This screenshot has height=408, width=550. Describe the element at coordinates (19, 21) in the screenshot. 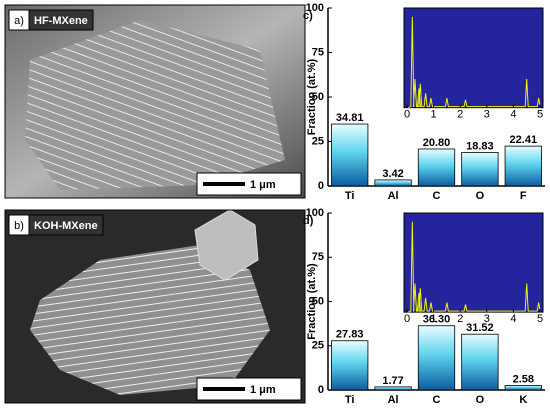

I see `panel-label: a)` at that location.